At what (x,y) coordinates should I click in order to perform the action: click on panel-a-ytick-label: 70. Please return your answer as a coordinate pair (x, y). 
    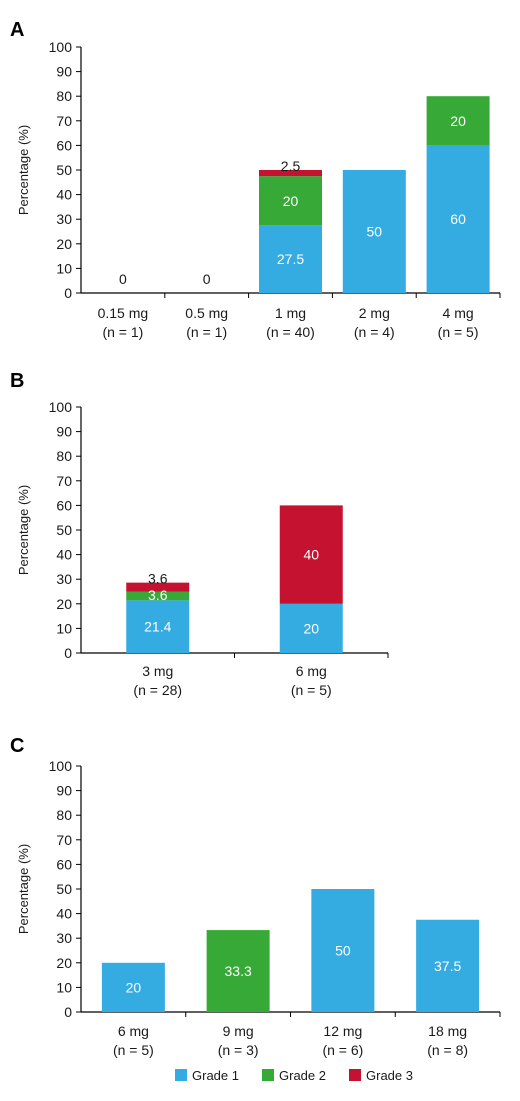
    Looking at the image, I should click on (64, 121).